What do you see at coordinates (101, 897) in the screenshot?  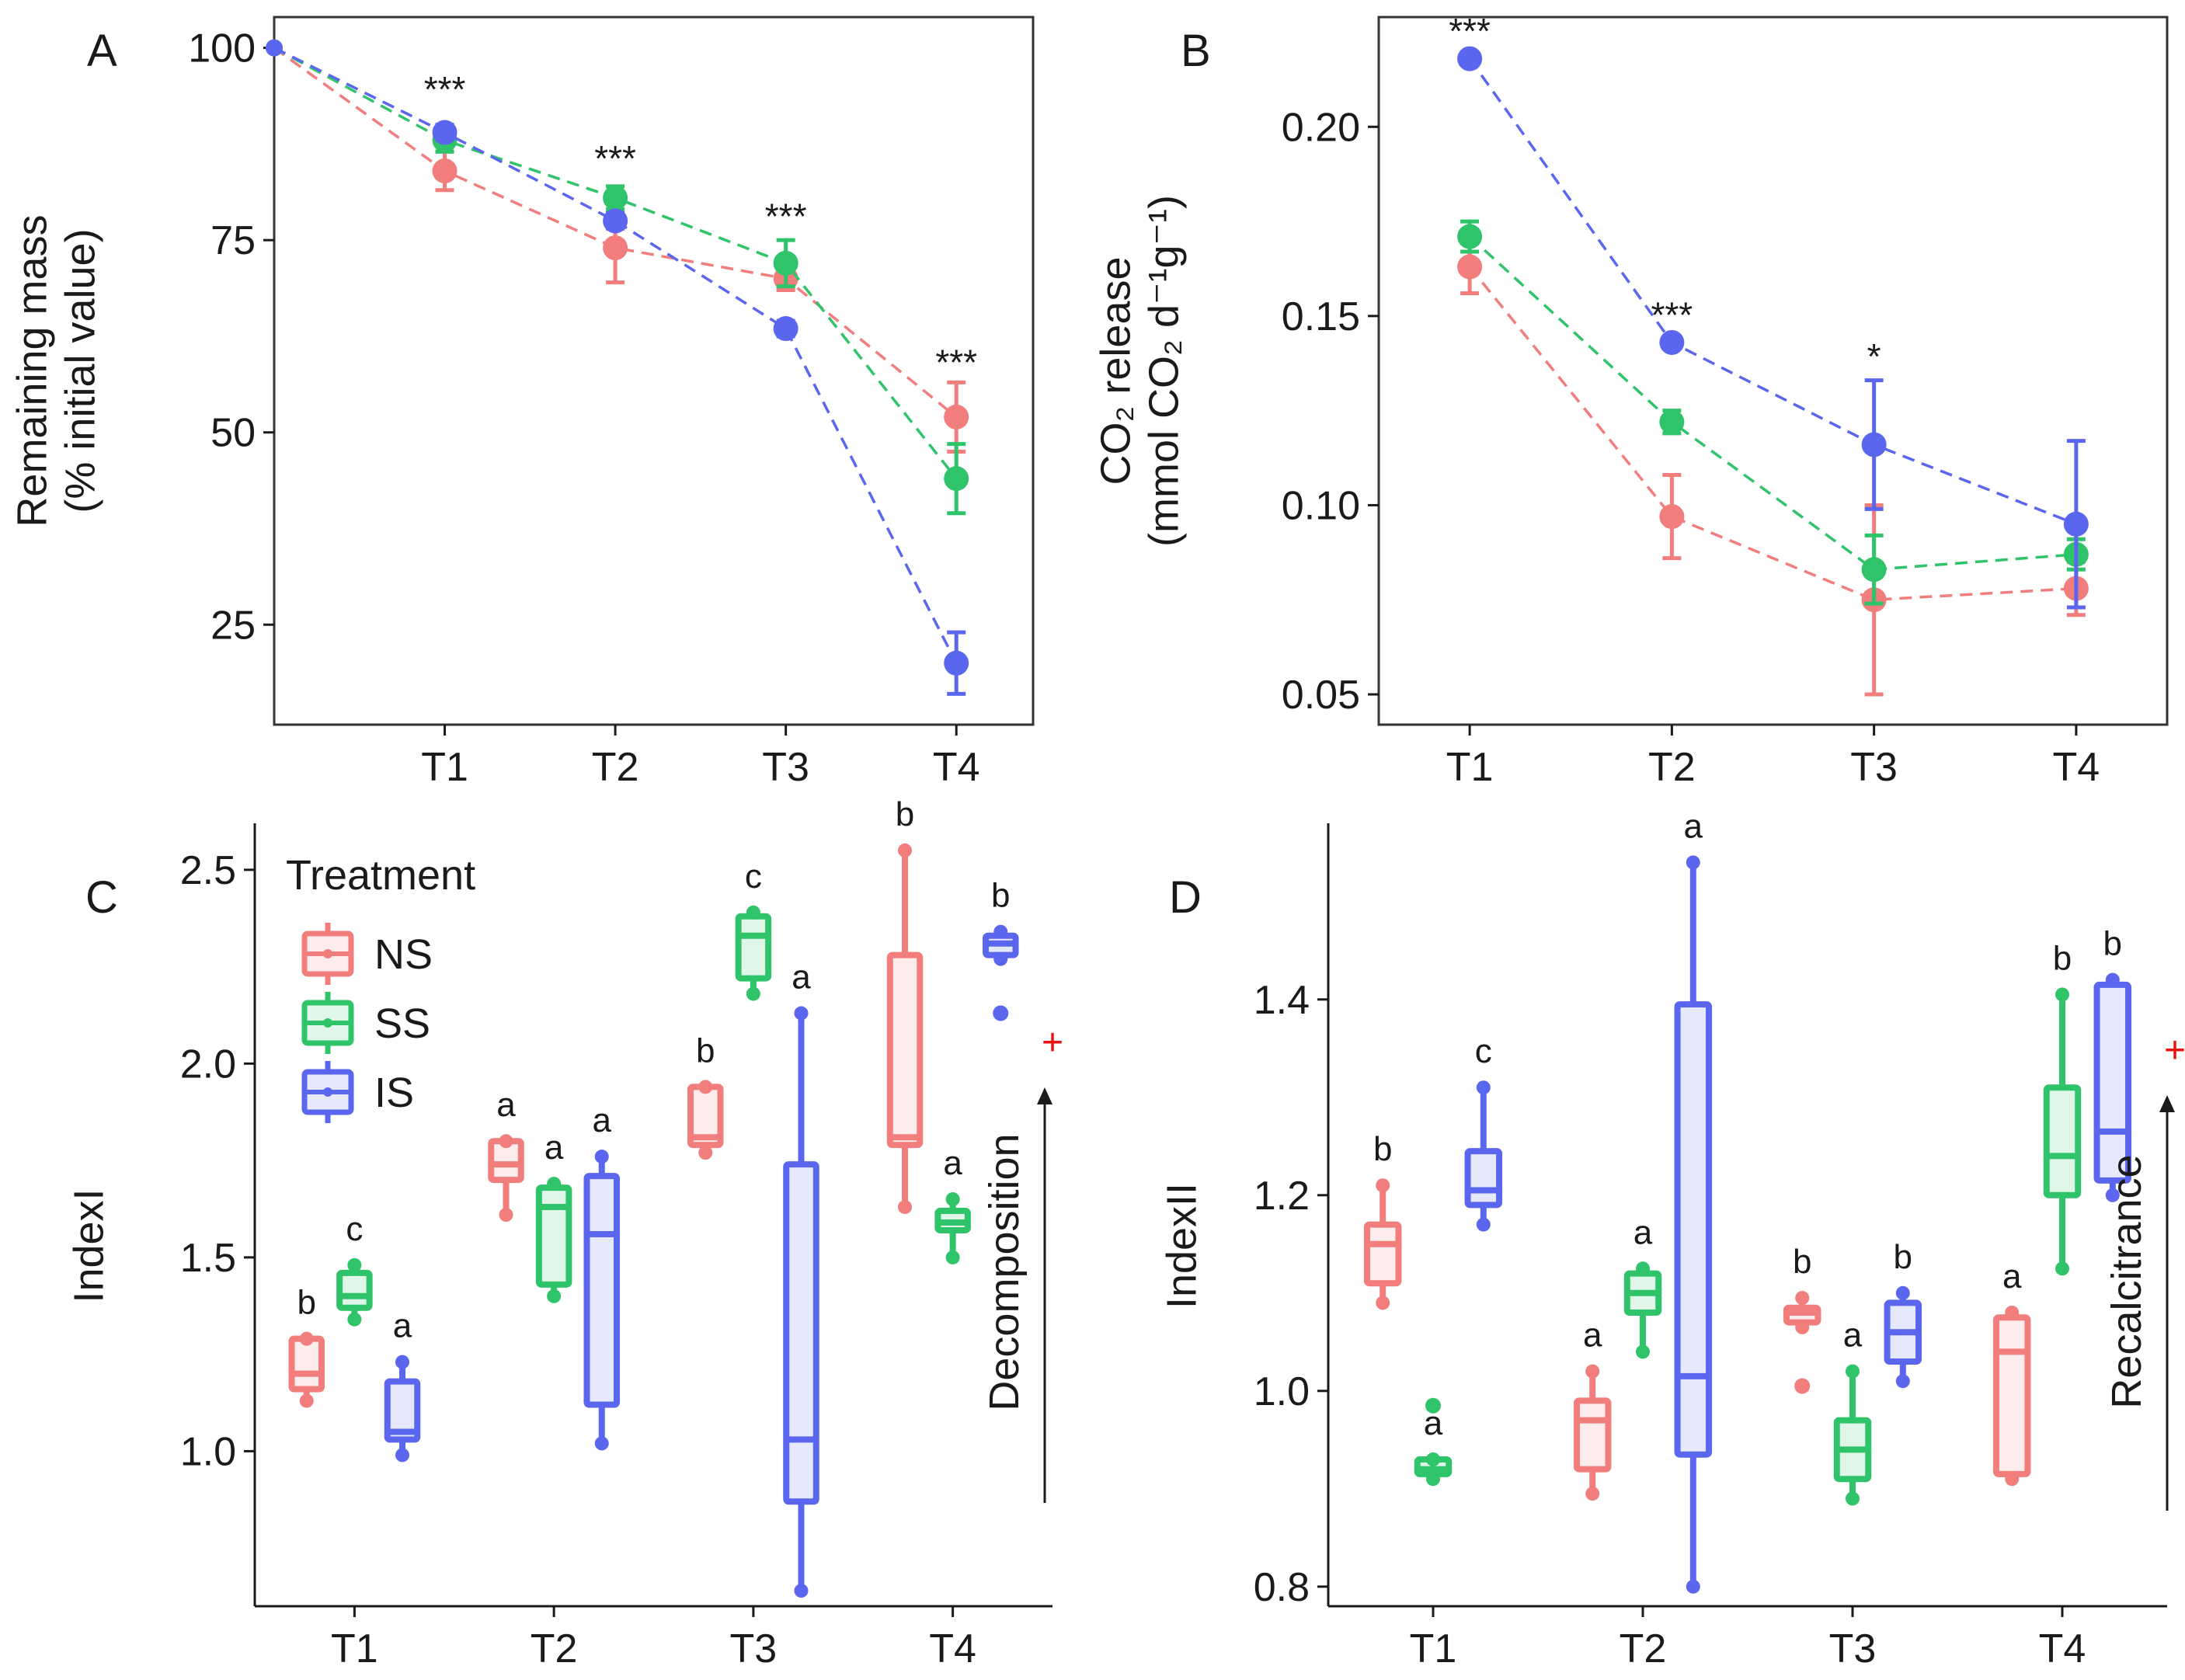 I see `panel-label: C` at bounding box center [101, 897].